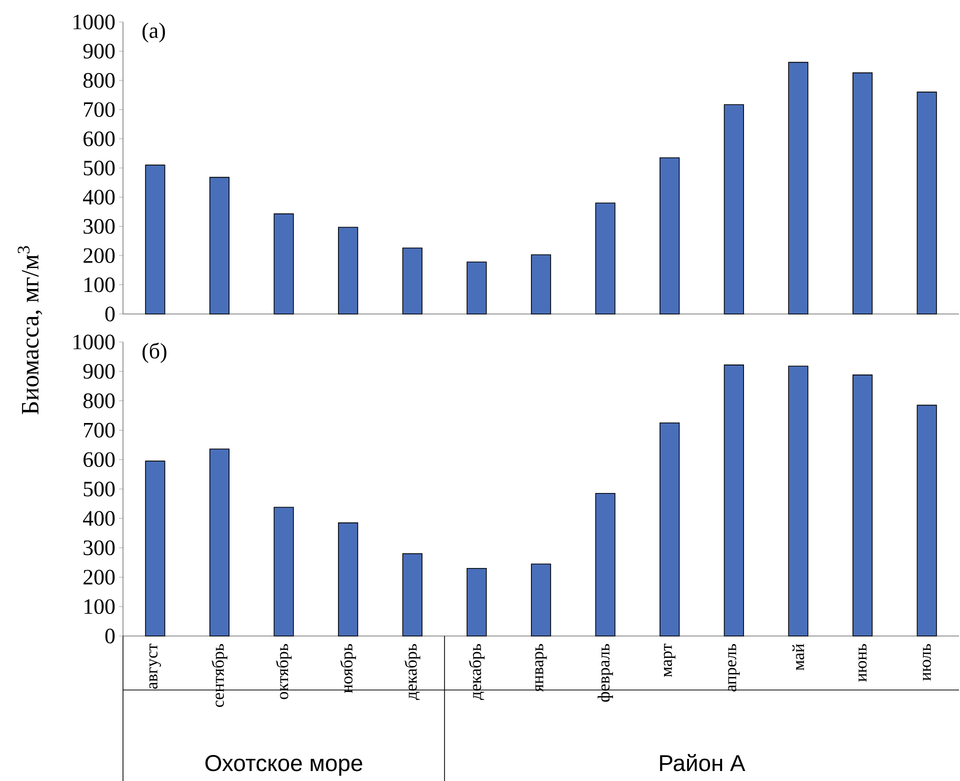  Describe the element at coordinates (153, 32) in the screenshot. I see `chart-title: (a)` at that location.